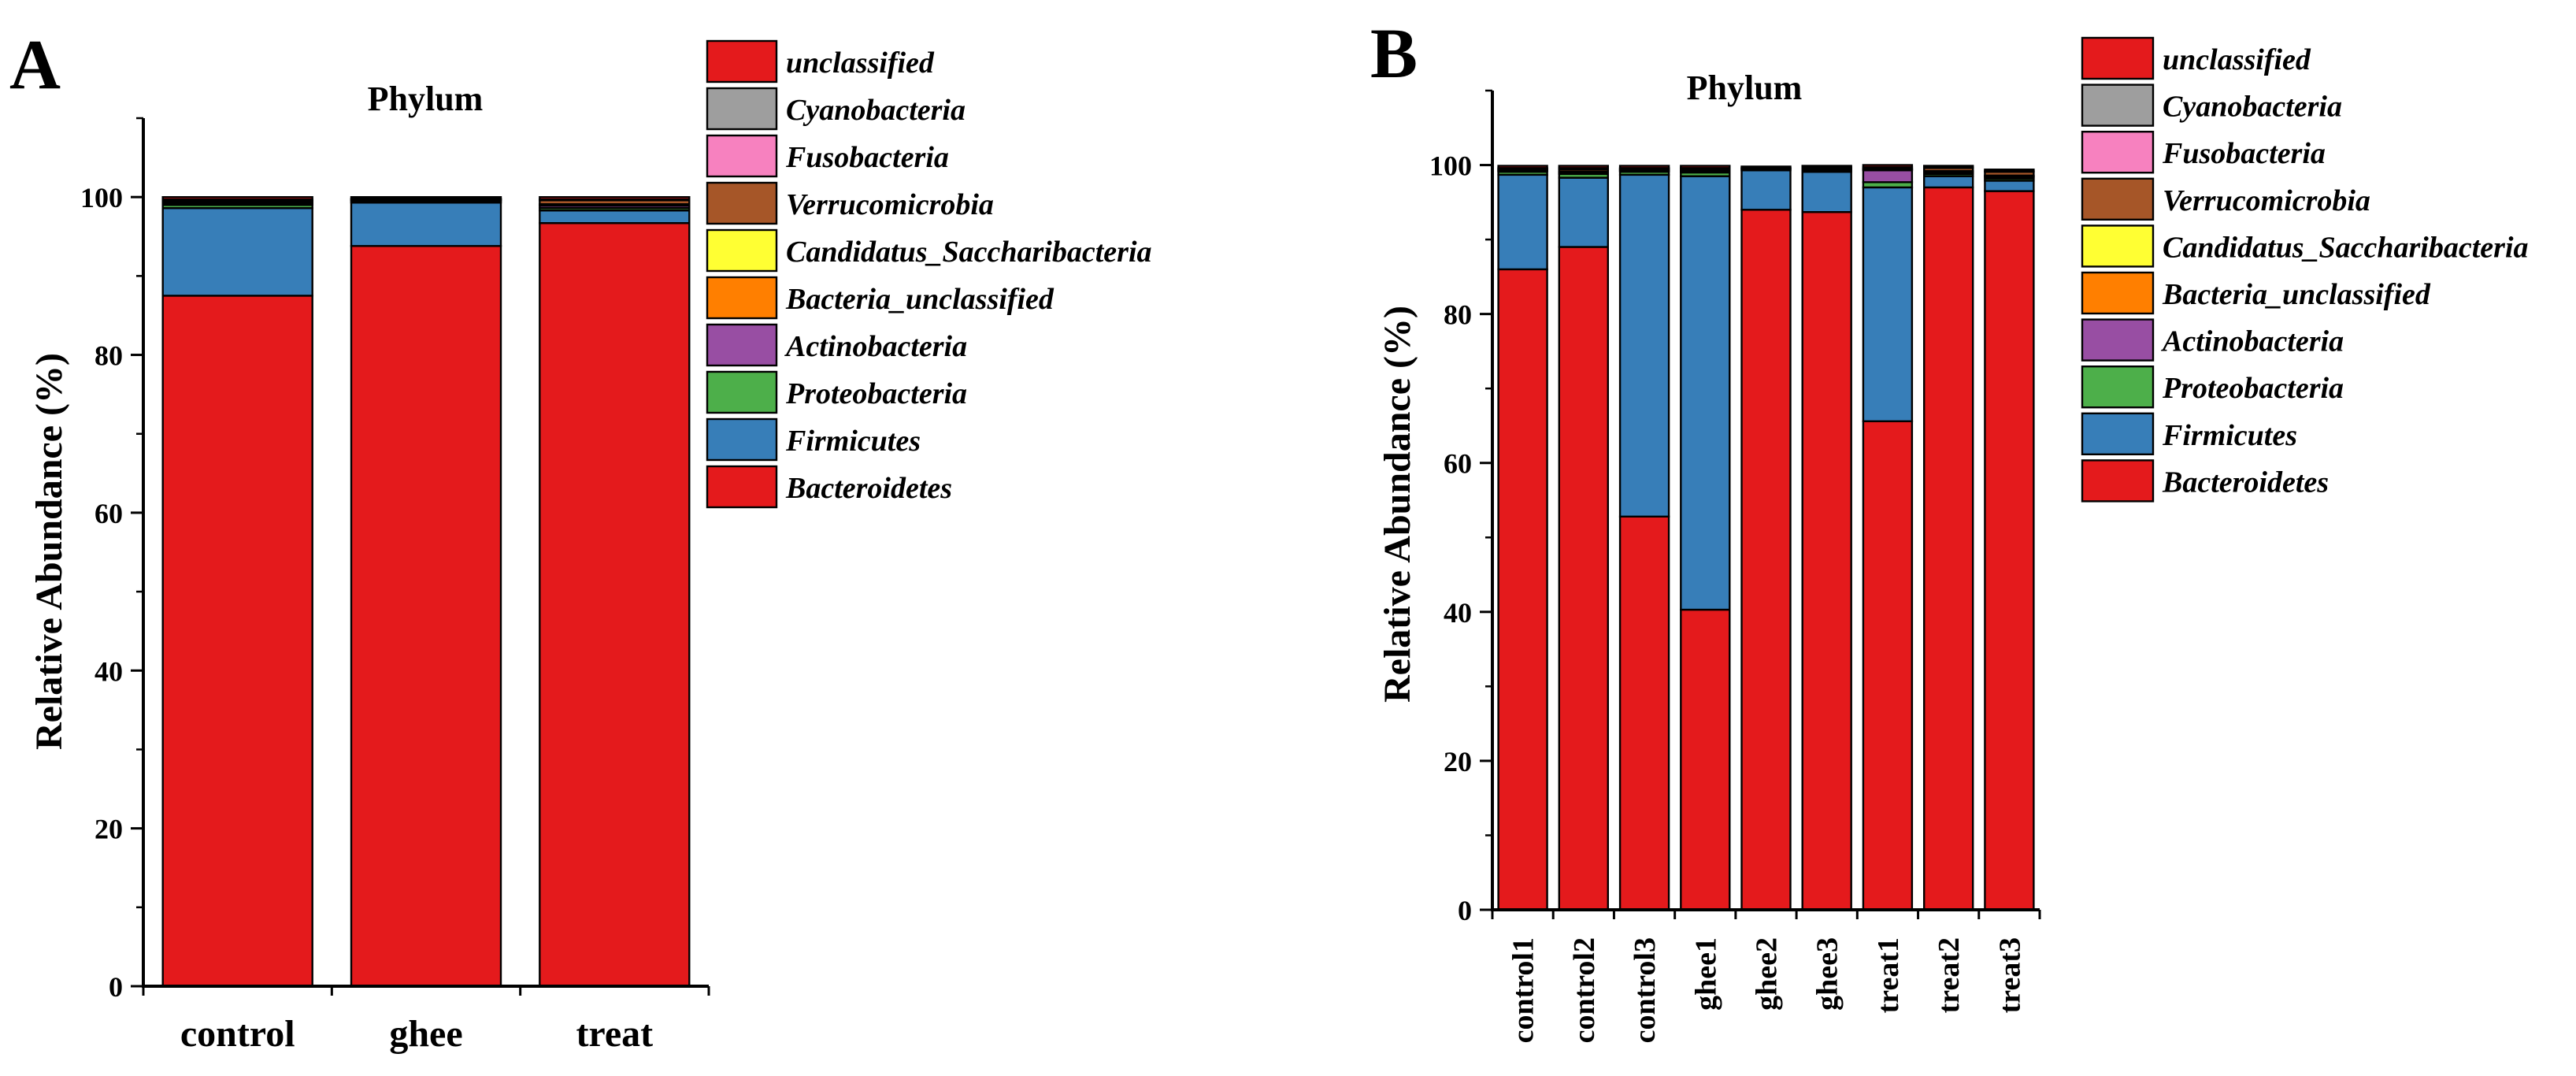 This screenshot has width=2576, height=1076. Describe the element at coordinates (1705, 759) in the screenshot. I see `b-bar-ghee1-bacteroidetes` at that location.